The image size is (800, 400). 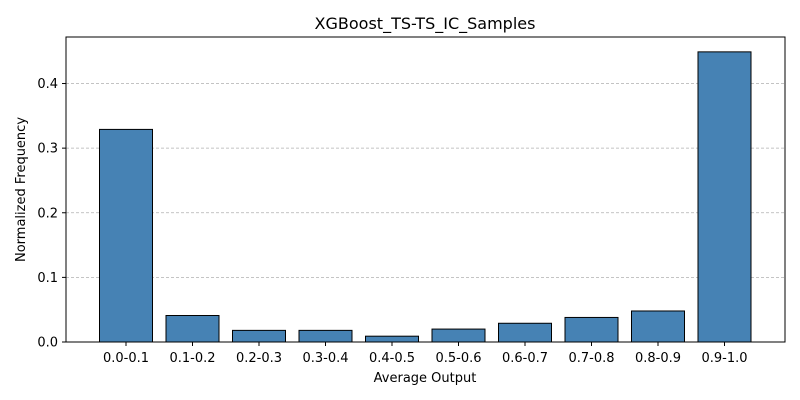 I want to click on bar-0.2-0.3, so click(x=259, y=336).